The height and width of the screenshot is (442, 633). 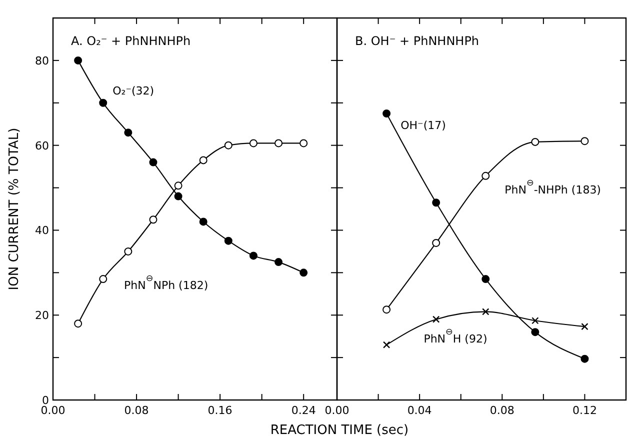 I want to click on x-tick-label: 0.24, so click(x=303, y=410).